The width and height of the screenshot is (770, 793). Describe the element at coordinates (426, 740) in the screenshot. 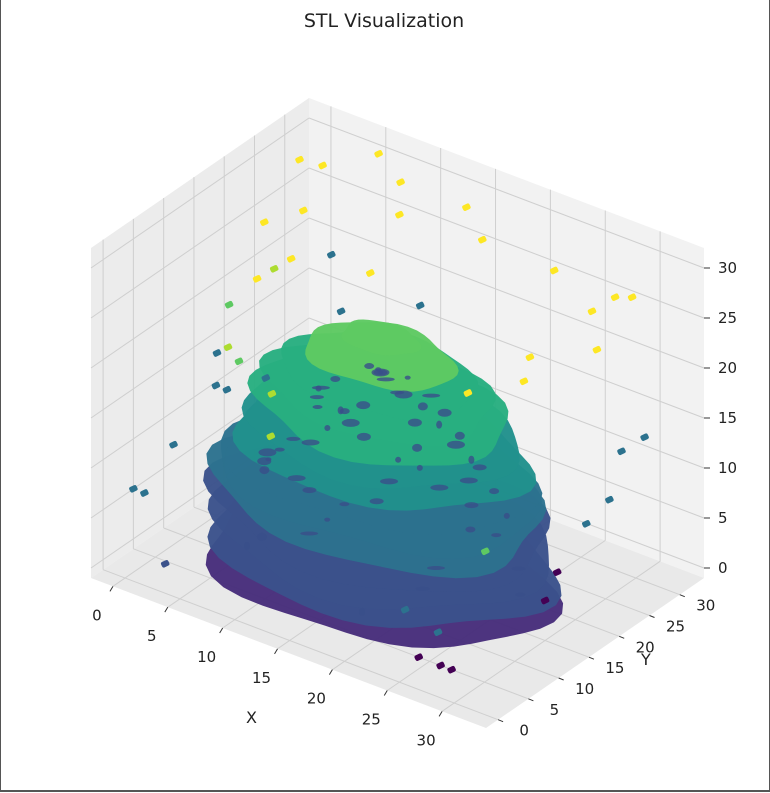

I see `x-tick-label: 30` at that location.